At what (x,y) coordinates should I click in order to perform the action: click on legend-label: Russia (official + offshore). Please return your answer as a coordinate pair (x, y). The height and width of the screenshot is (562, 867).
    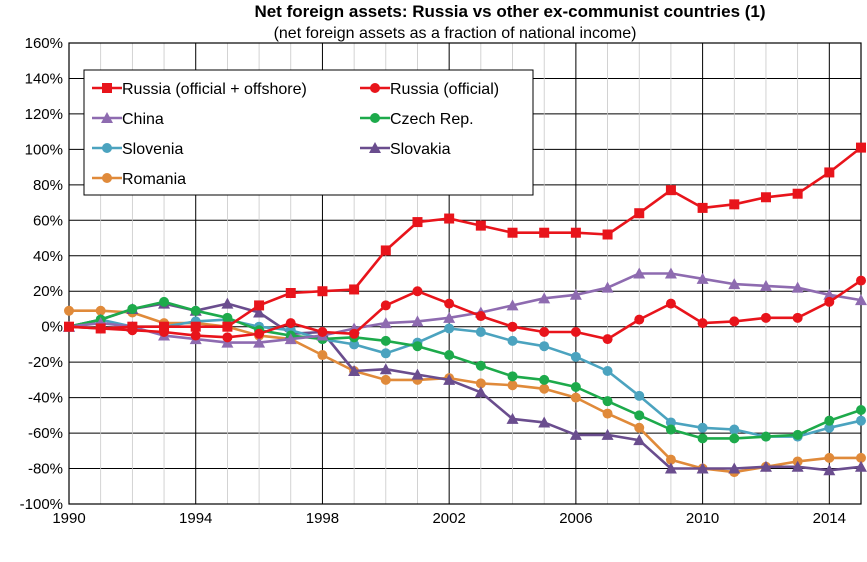
    Looking at the image, I should click on (214, 89).